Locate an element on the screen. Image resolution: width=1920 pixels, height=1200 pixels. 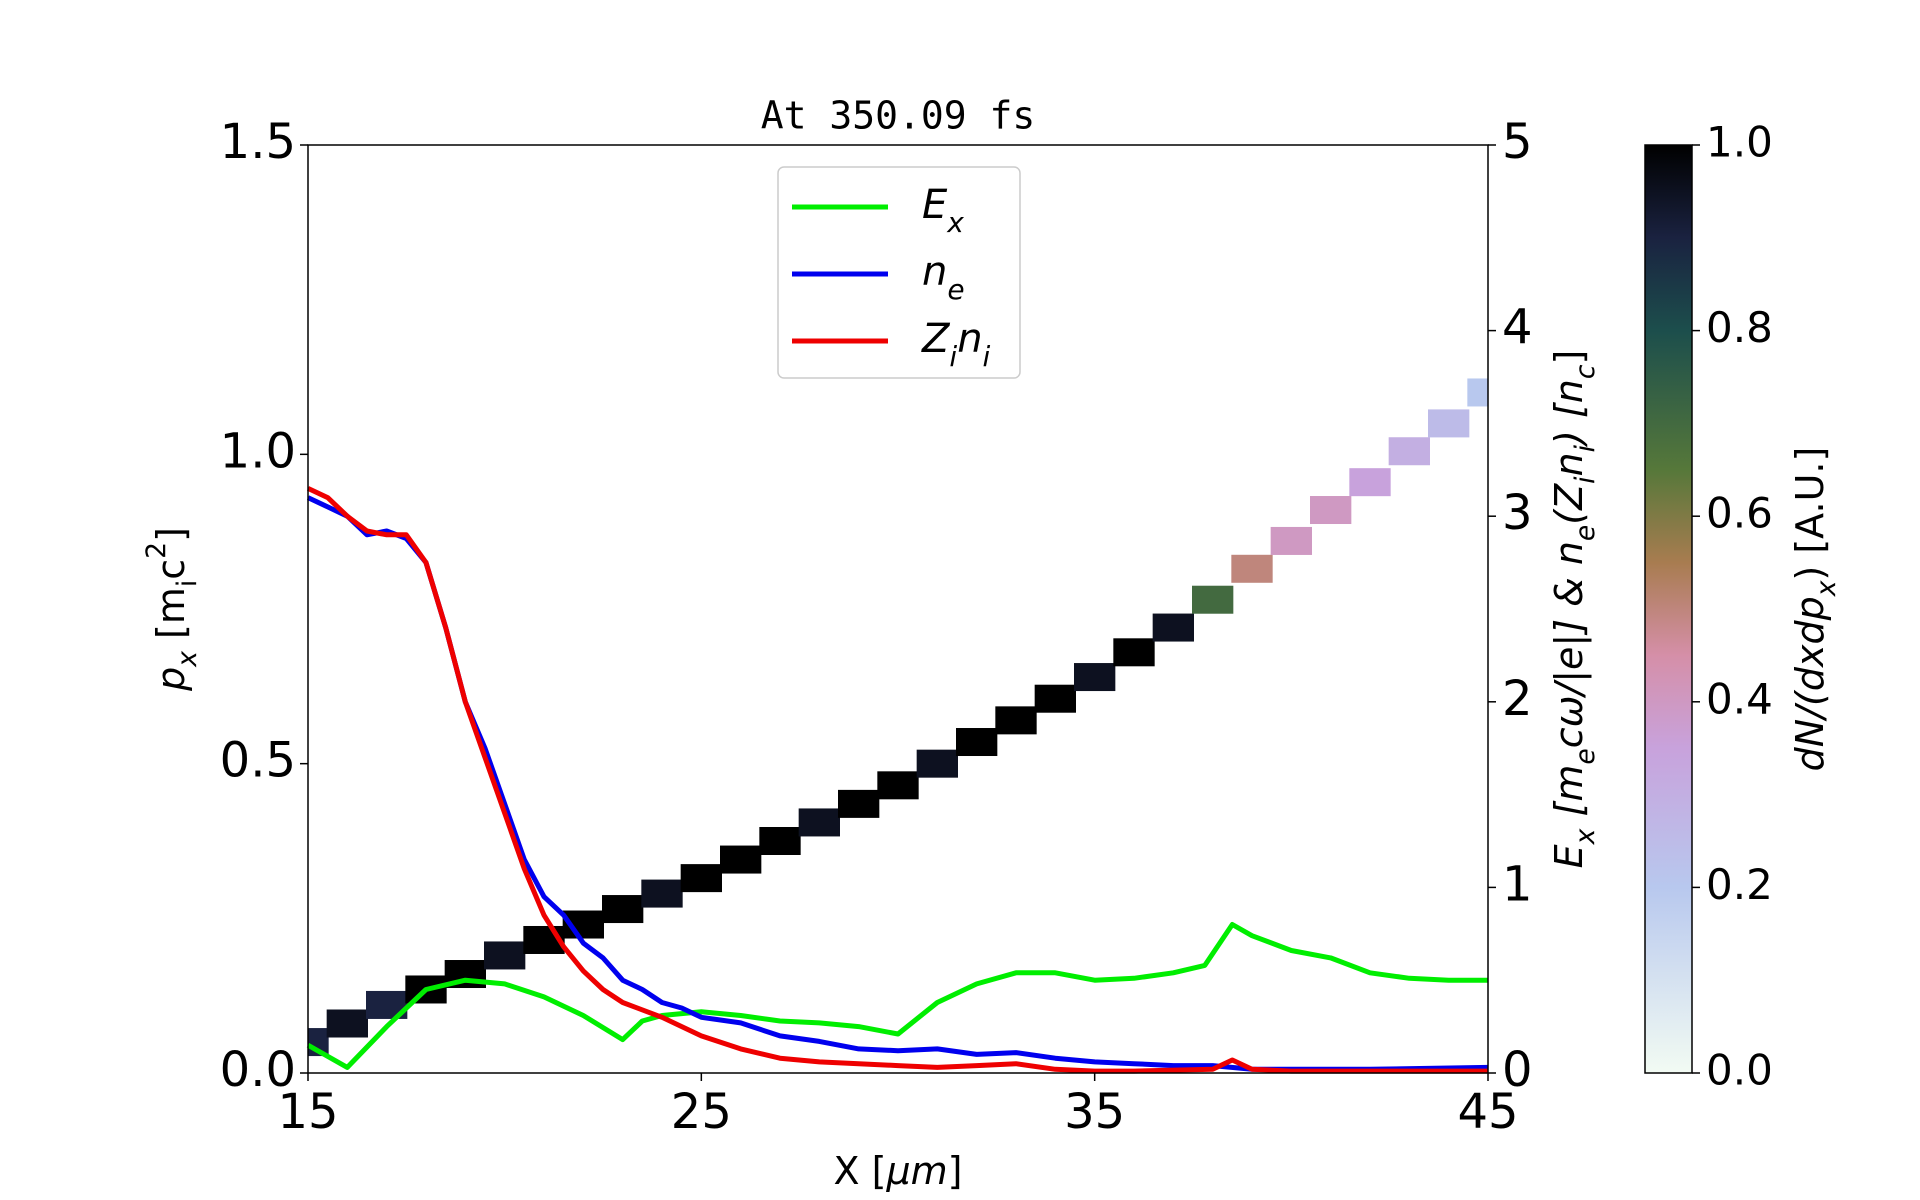
y-tick-label: 1.5 is located at coordinates (258, 142).